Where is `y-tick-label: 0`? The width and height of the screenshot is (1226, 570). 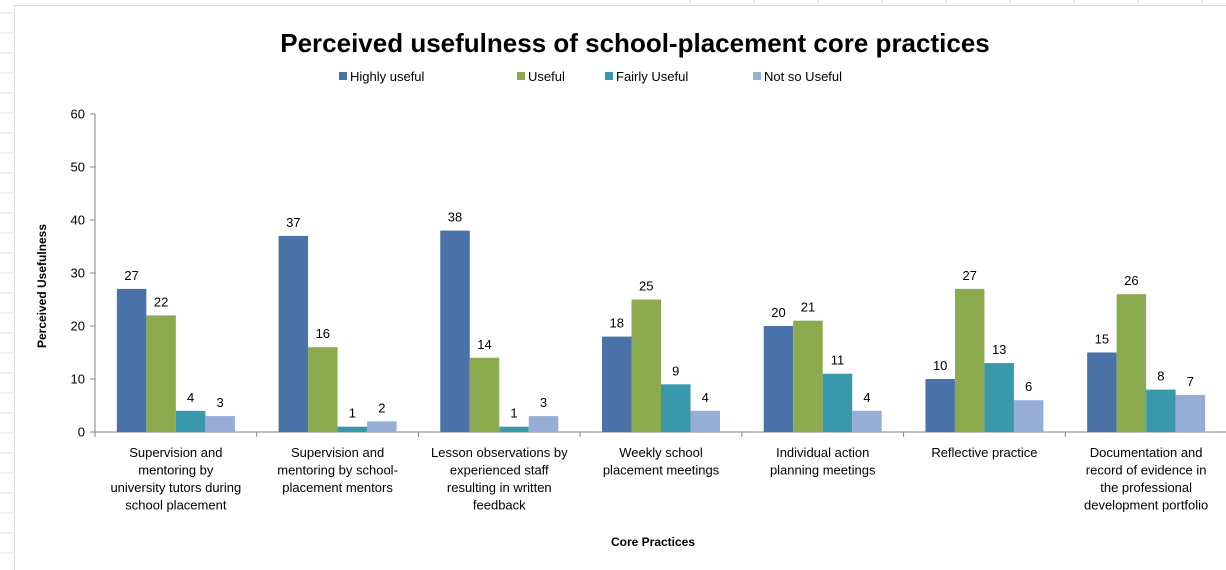
y-tick-label: 0 is located at coordinates (81, 432).